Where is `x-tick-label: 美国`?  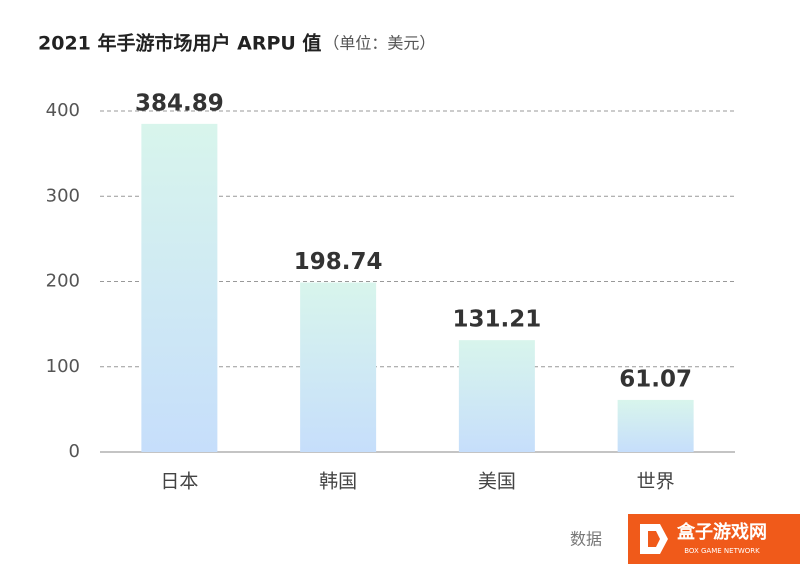
x-tick-label: 美国 is located at coordinates (497, 482).